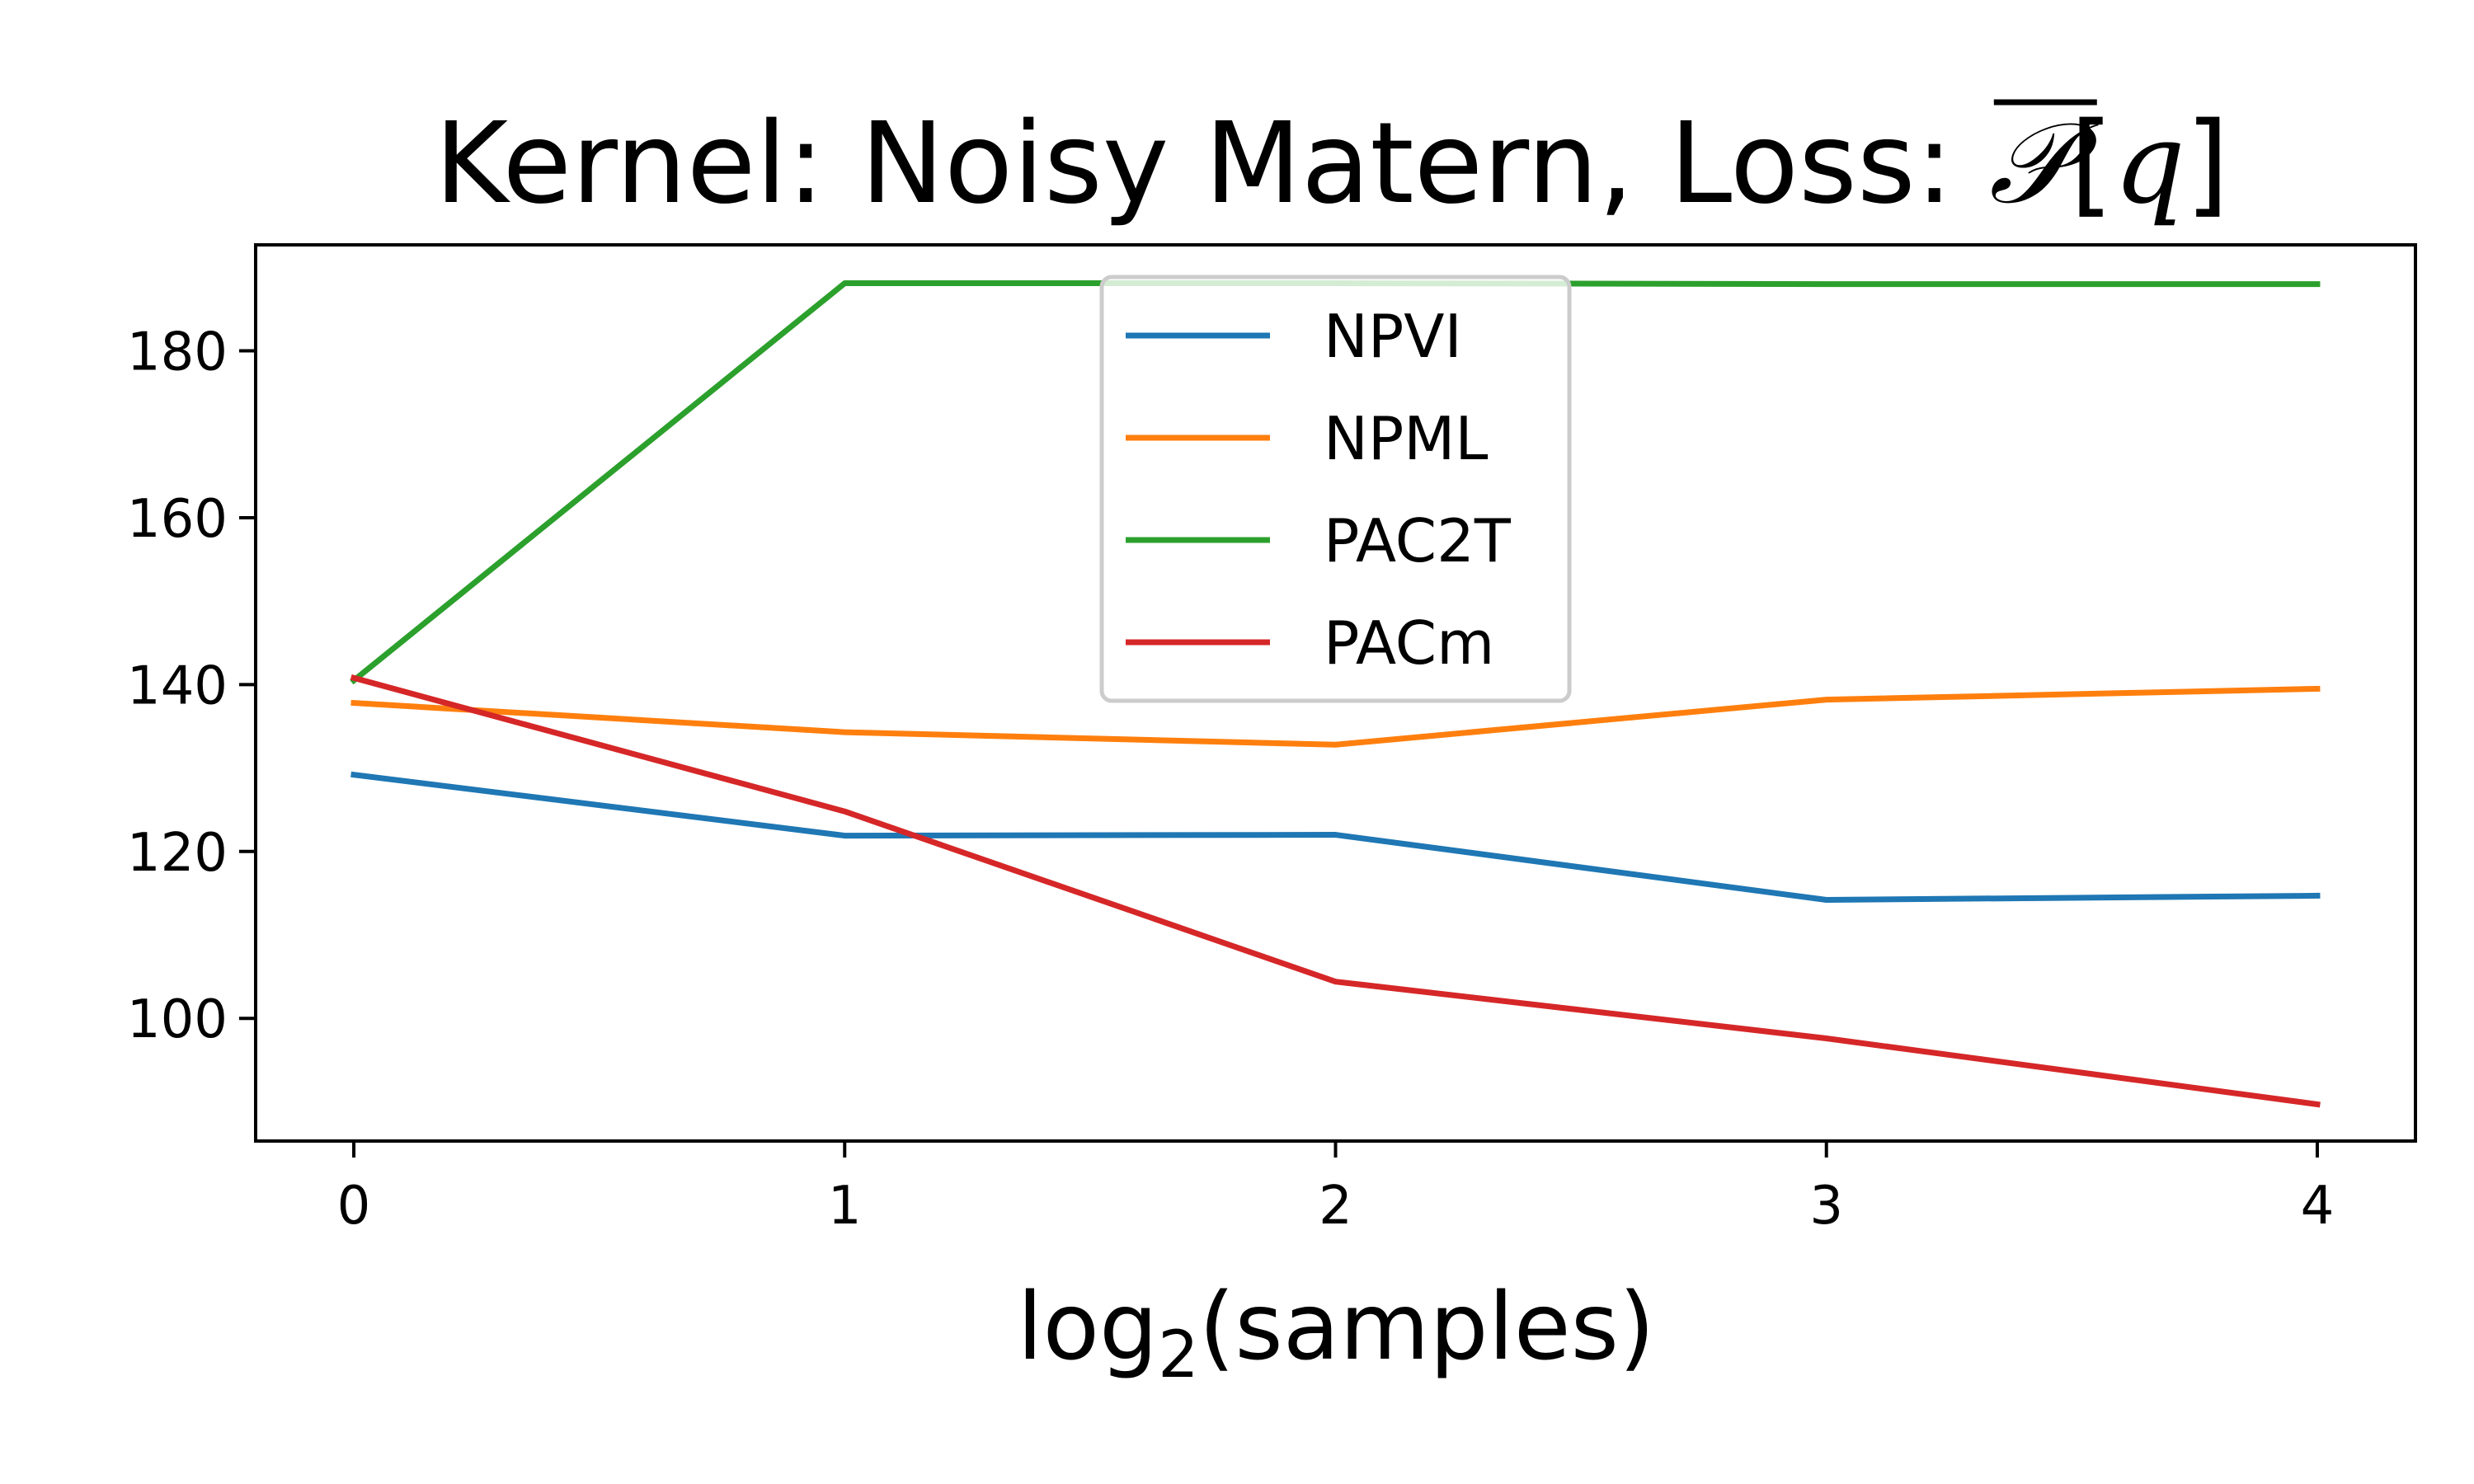 The width and height of the screenshot is (2474, 1484). Describe the element at coordinates (1335, 716) in the screenshot. I see `series-line-npml` at that location.